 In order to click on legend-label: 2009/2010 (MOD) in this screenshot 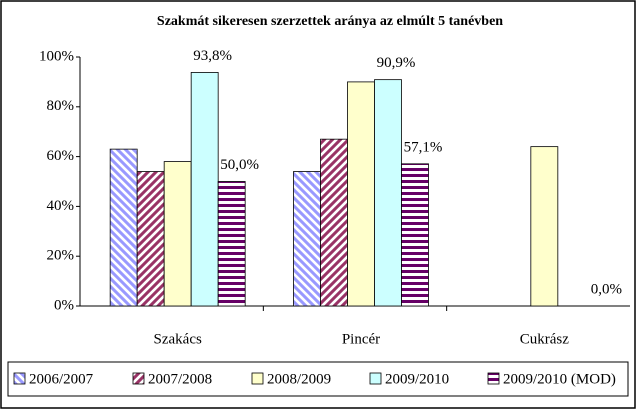, I will do `click(559, 379)`.